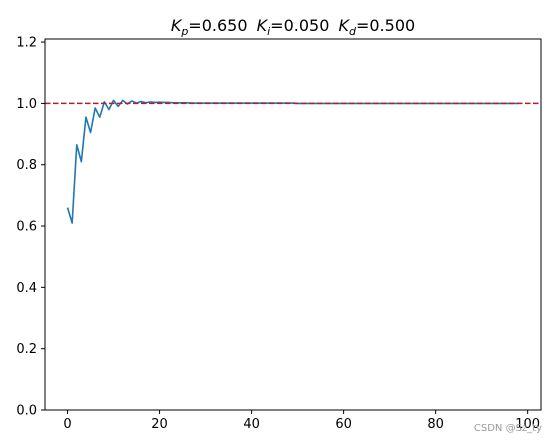 This screenshot has height=444, width=560. Describe the element at coordinates (385, 25) in the screenshot. I see `title-kd-value: =0.500` at that location.